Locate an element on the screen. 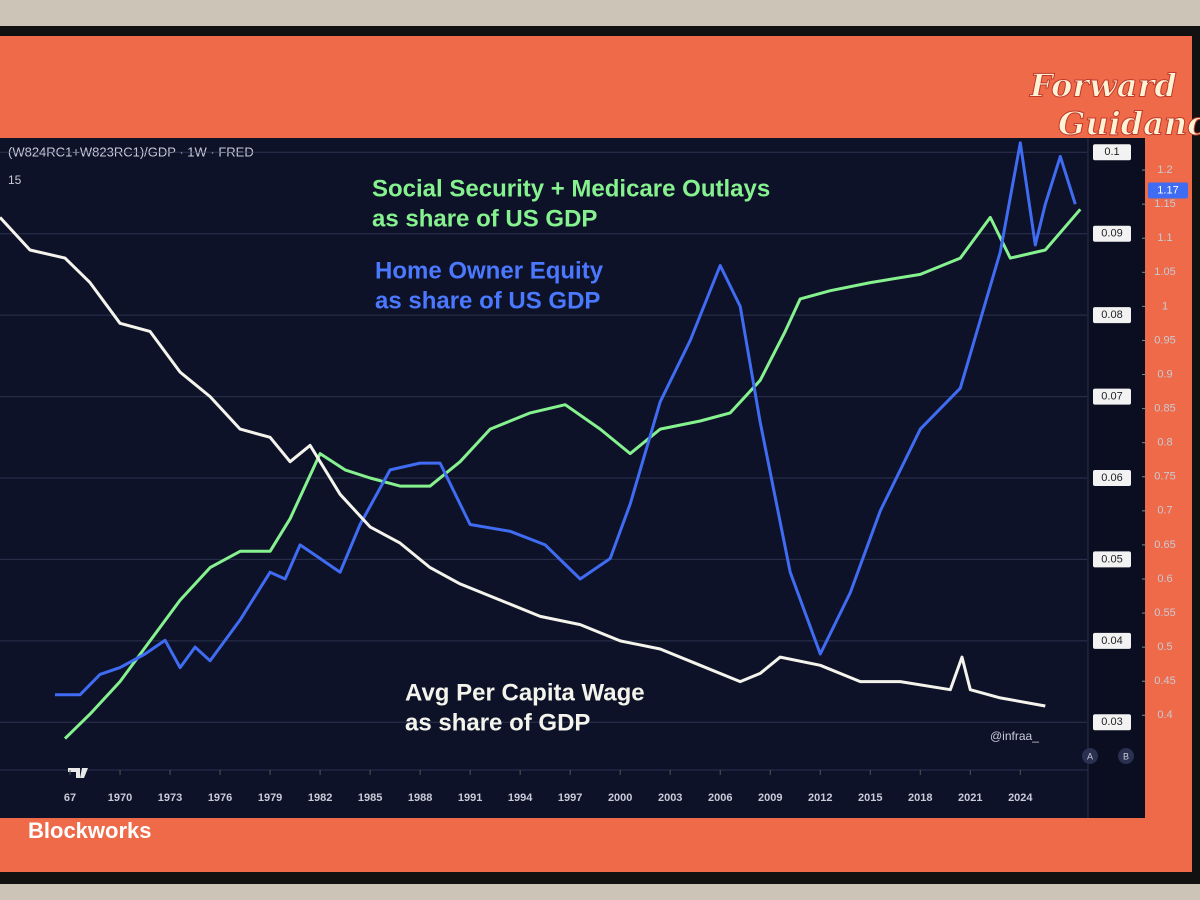 Image resolution: width=1200 pixels, height=900 pixels. show-logo: Guidance is located at coordinates (1129, 124).